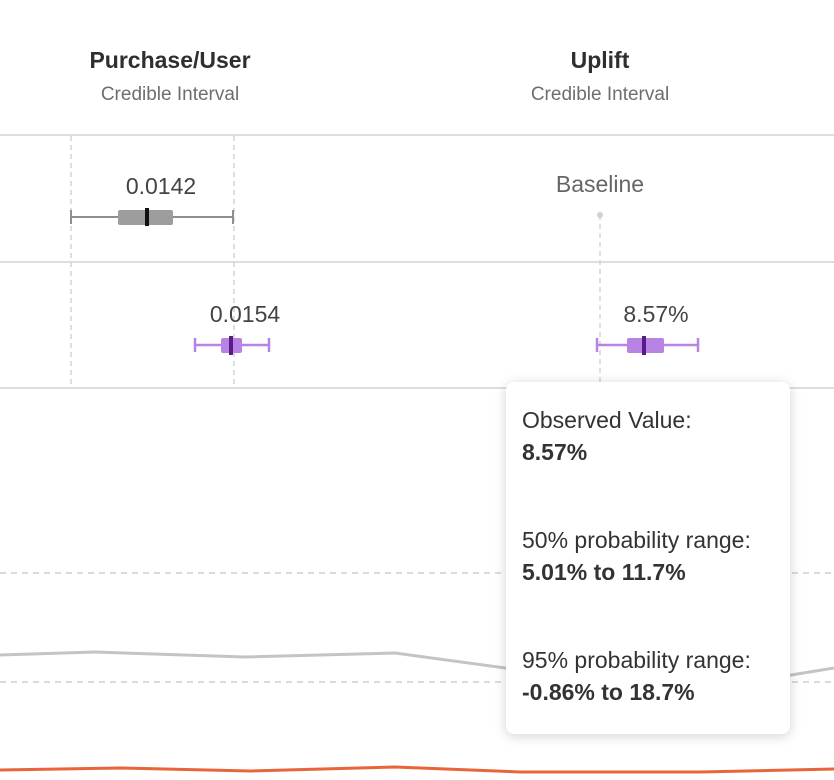 The width and height of the screenshot is (834, 780). What do you see at coordinates (656, 314) in the screenshot?
I see `variant-uplift-value: 8.57%` at bounding box center [656, 314].